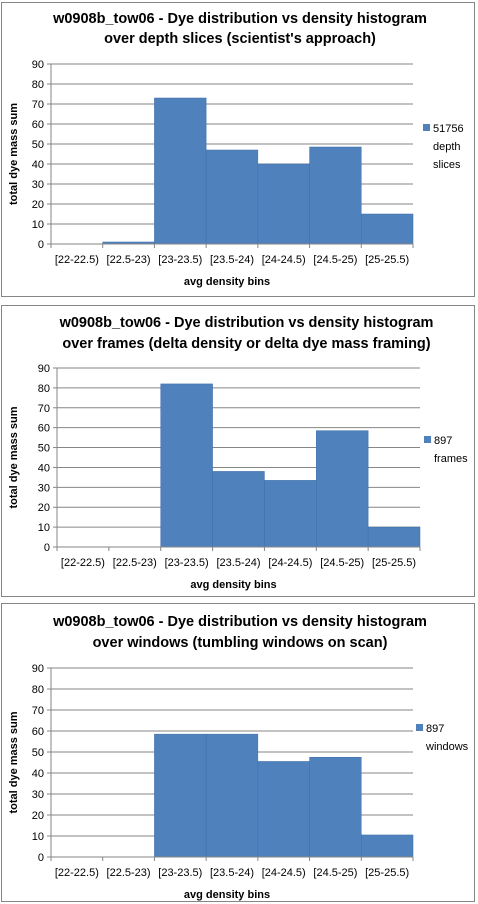 This screenshot has height=904, width=478. What do you see at coordinates (448, 129) in the screenshot?
I see `legend-label-line: 51756` at bounding box center [448, 129].